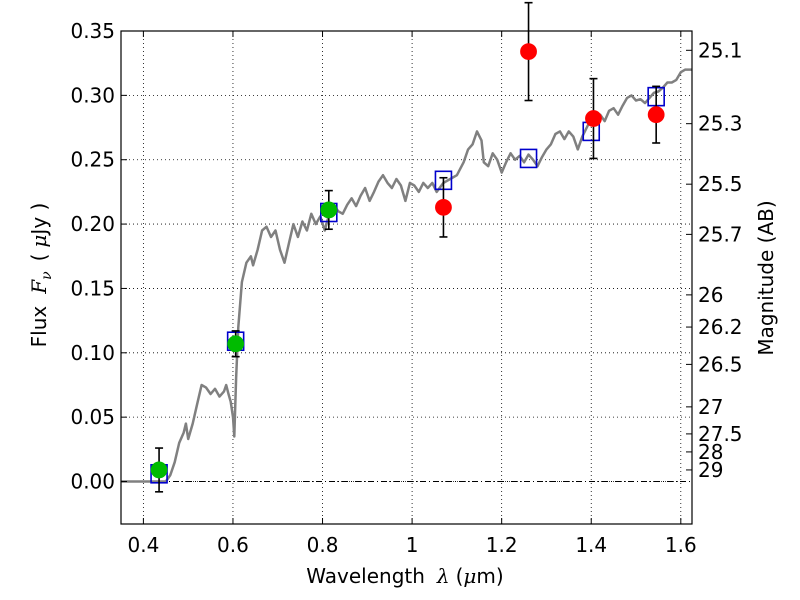  Describe the element at coordinates (710, 452) in the screenshot. I see `mag-tick-label: 28` at that location.